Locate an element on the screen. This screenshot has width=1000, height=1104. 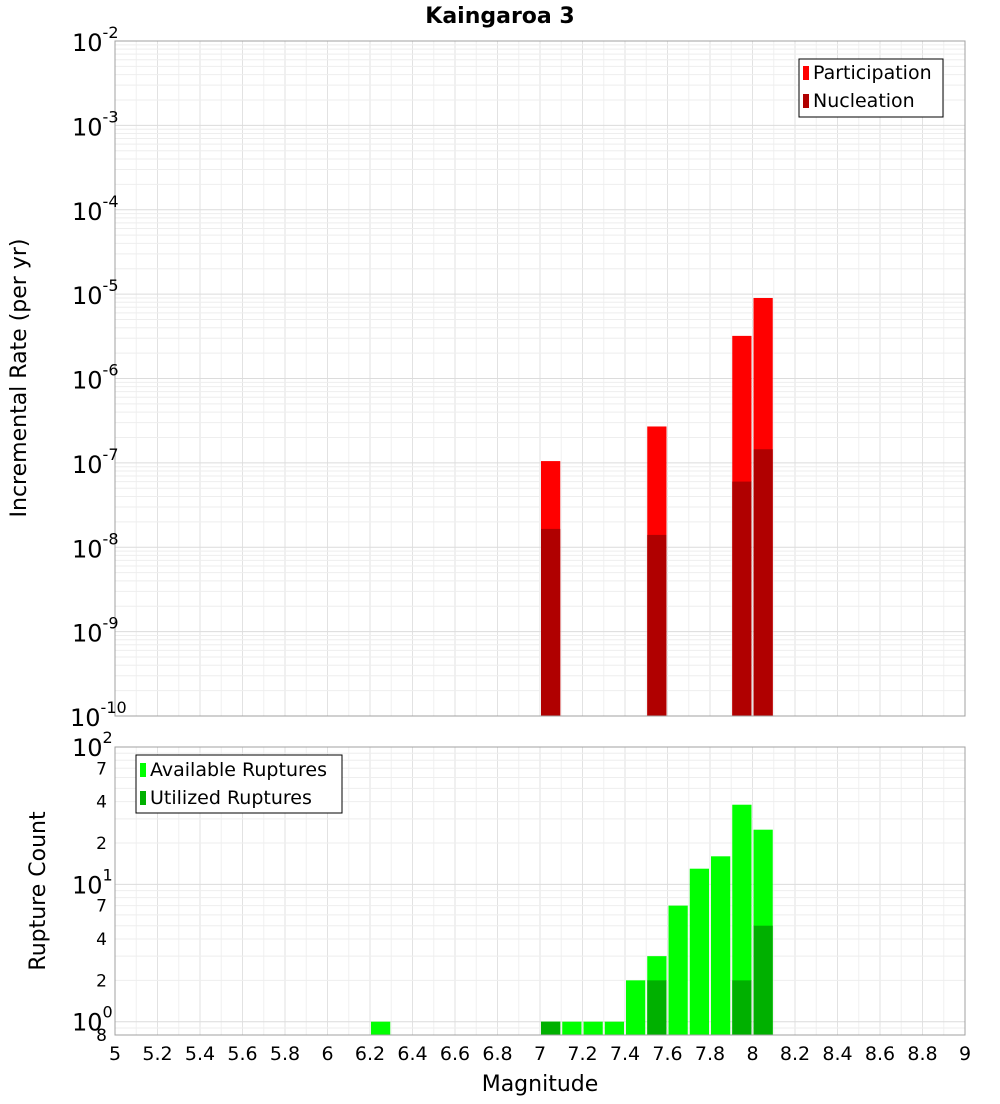
x-tick-label: 6.8 is located at coordinates (497, 1054).